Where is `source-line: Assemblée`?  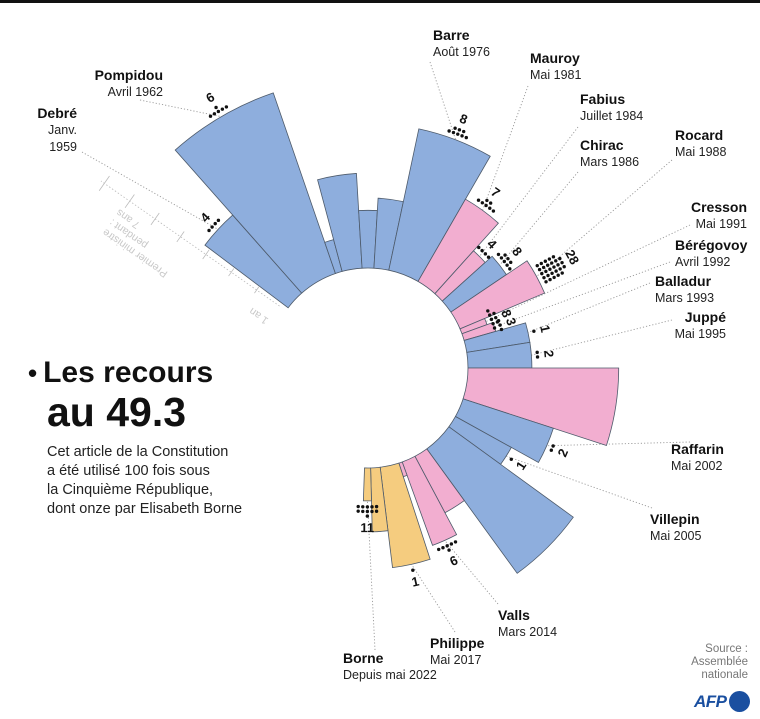 source-line: Assemblée is located at coordinates (719, 662).